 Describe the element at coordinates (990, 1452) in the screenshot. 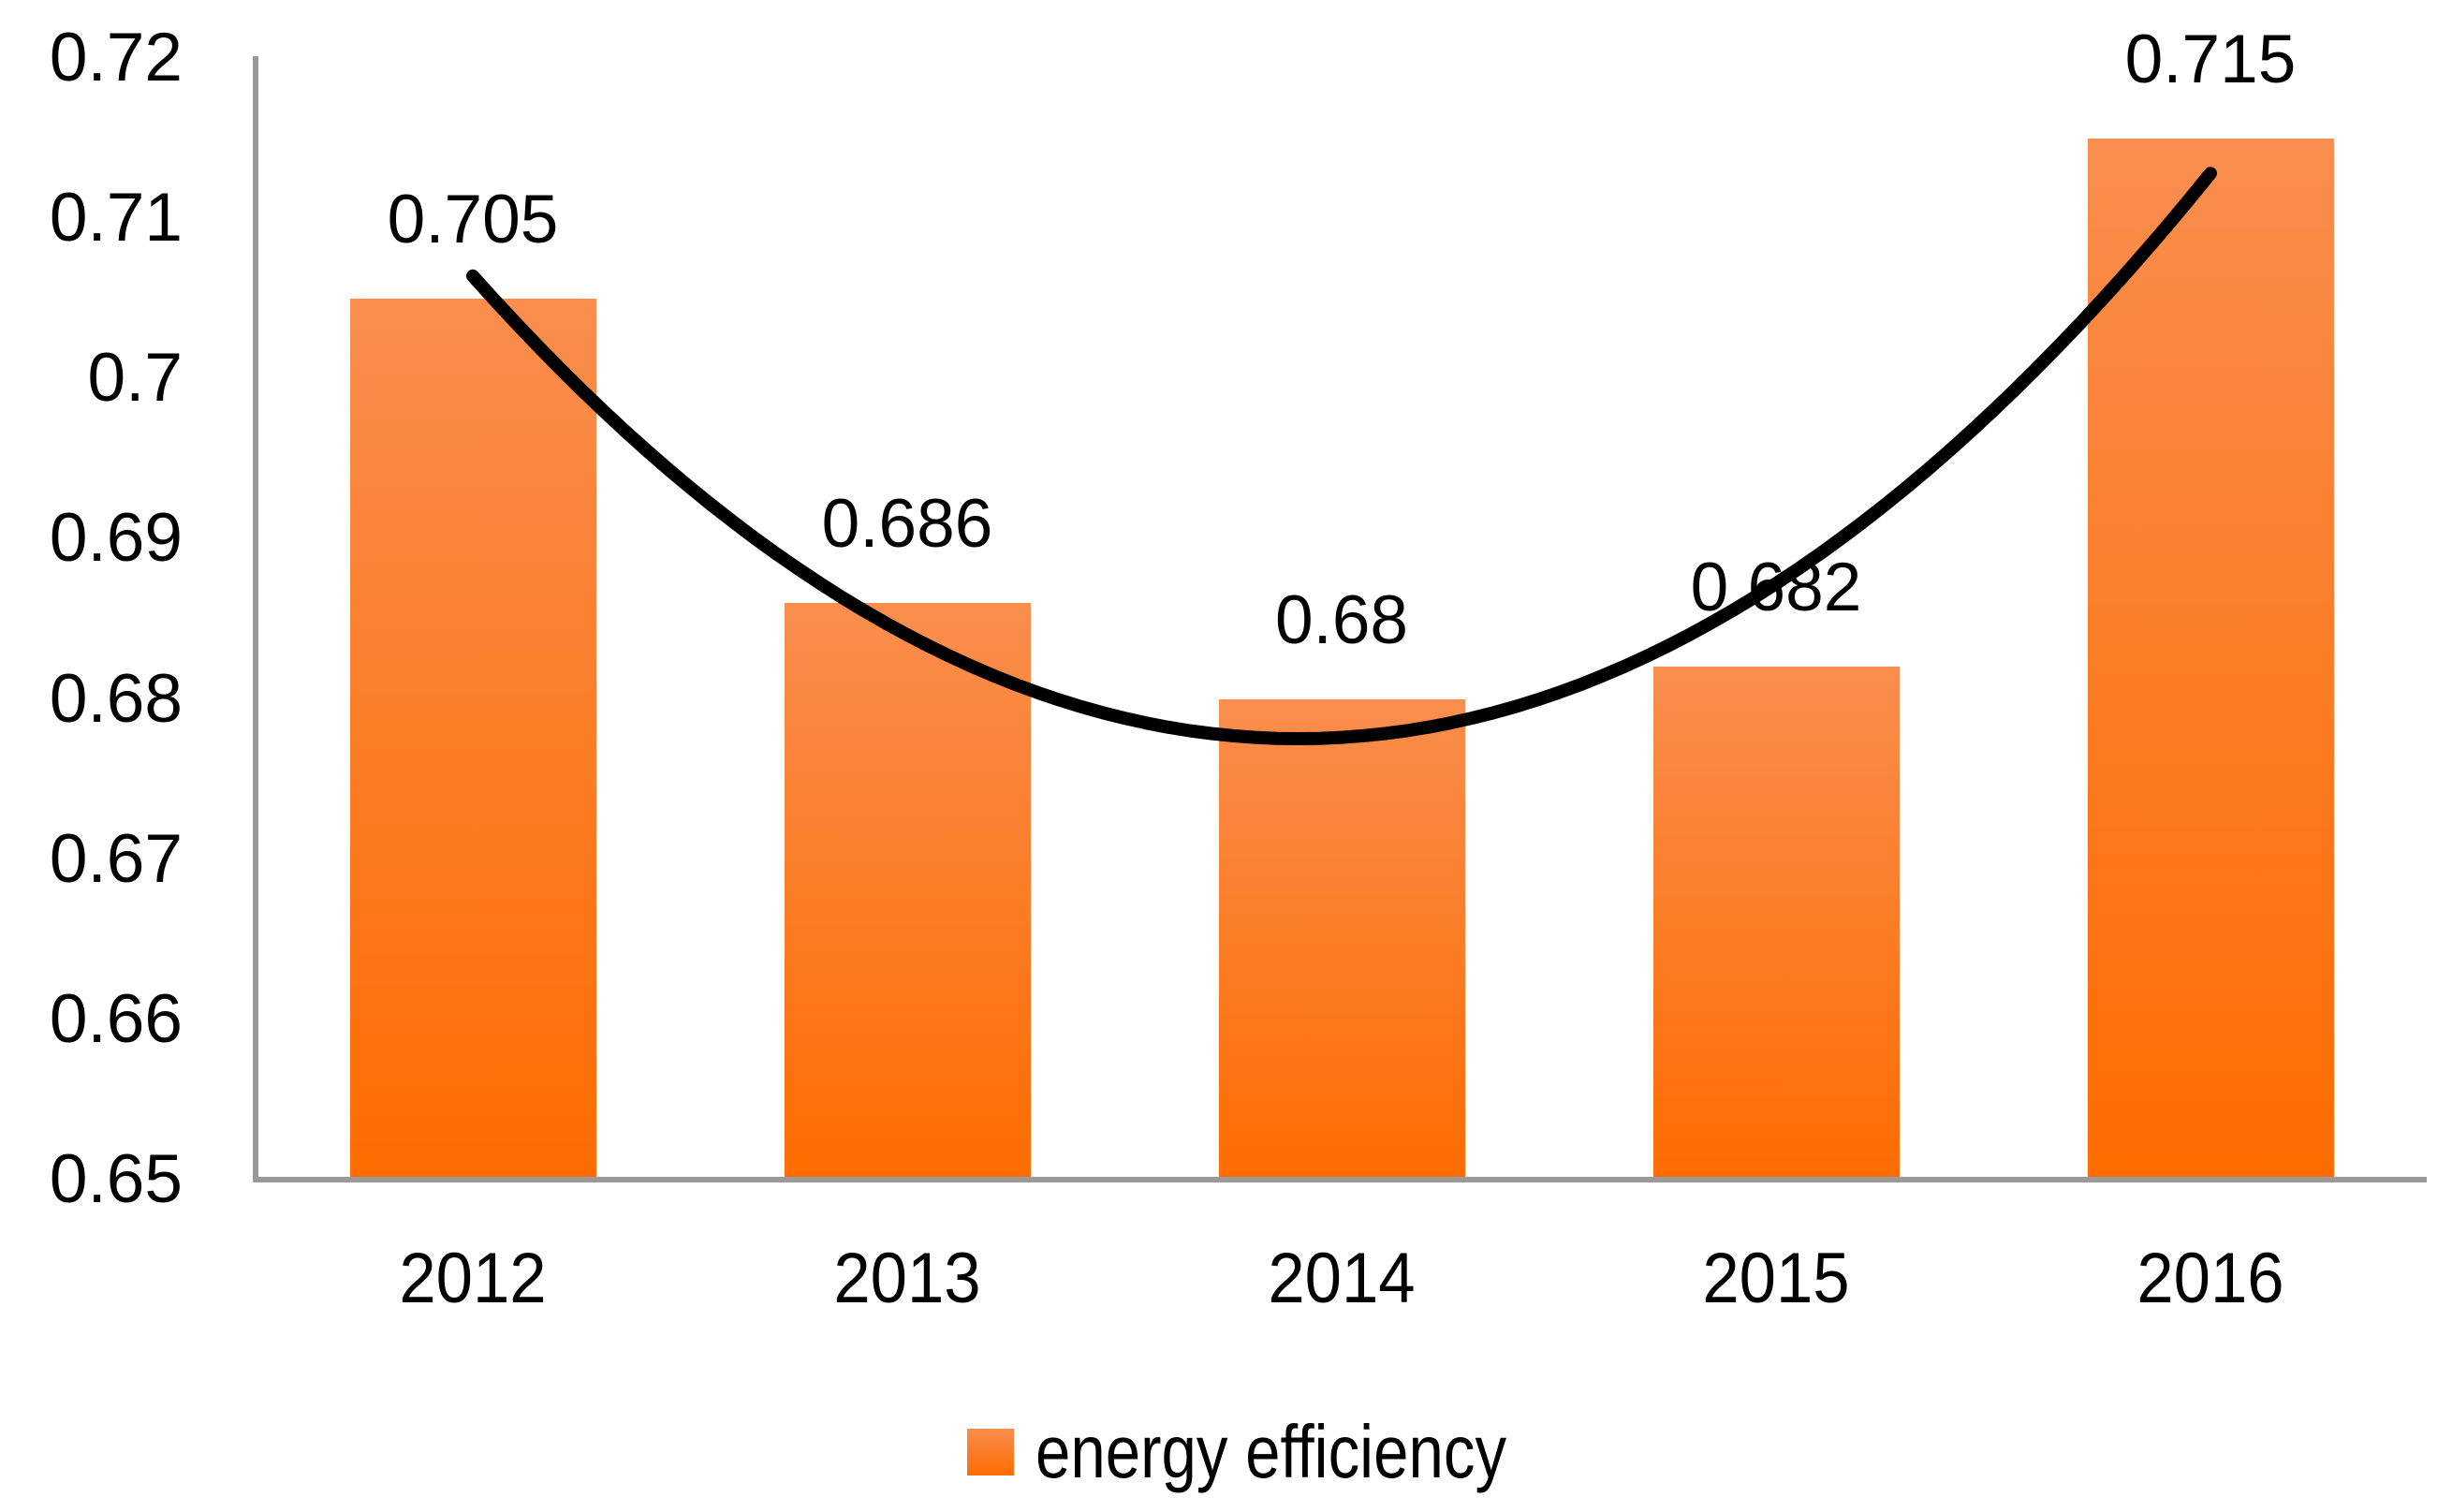

I see `legend-color-swatch` at that location.